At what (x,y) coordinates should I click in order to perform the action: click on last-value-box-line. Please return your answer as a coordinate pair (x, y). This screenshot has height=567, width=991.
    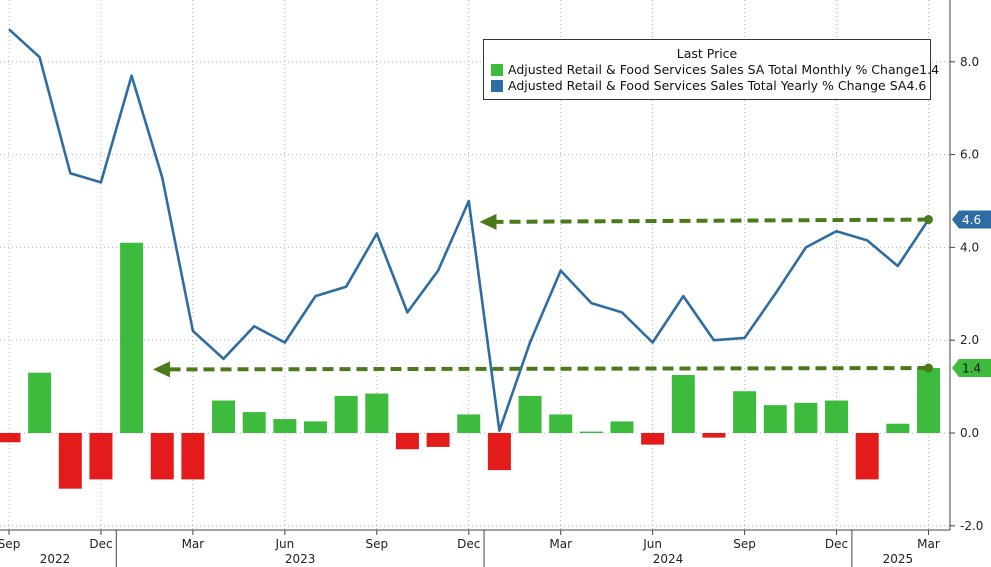
    Looking at the image, I should click on (971, 219).